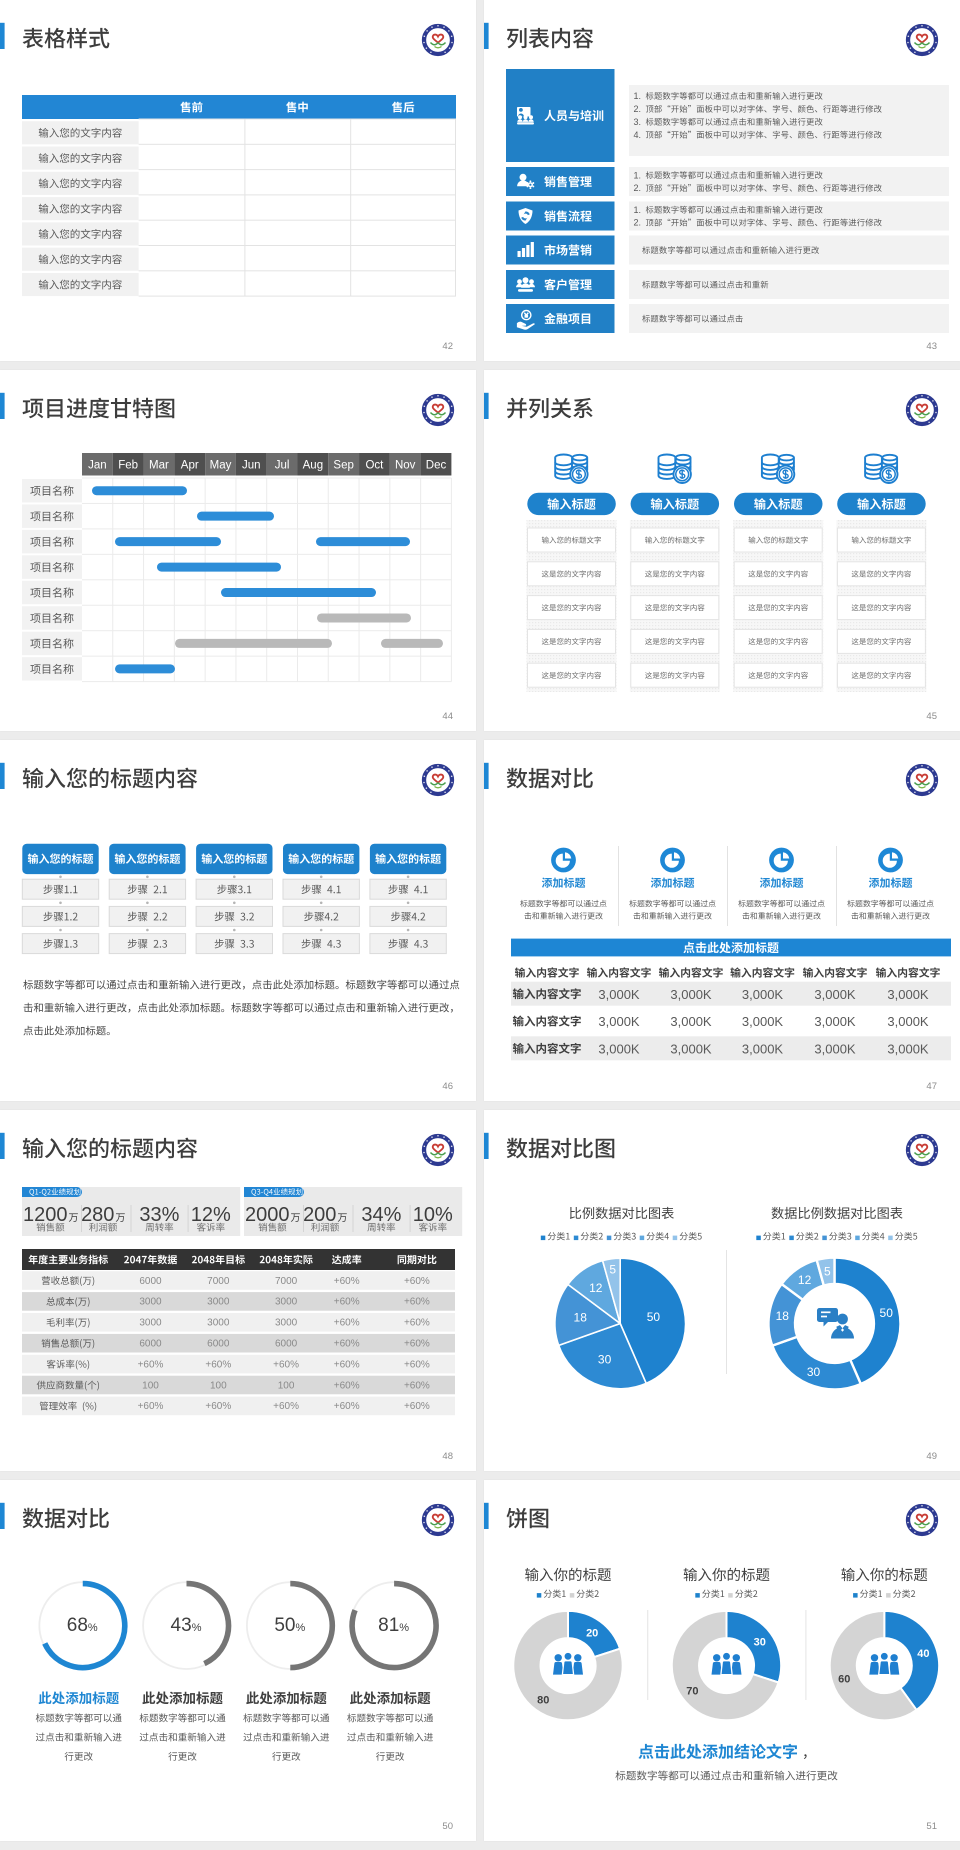  Describe the element at coordinates (289, 1625) in the screenshot. I see `svg-text: 50%` at that location.